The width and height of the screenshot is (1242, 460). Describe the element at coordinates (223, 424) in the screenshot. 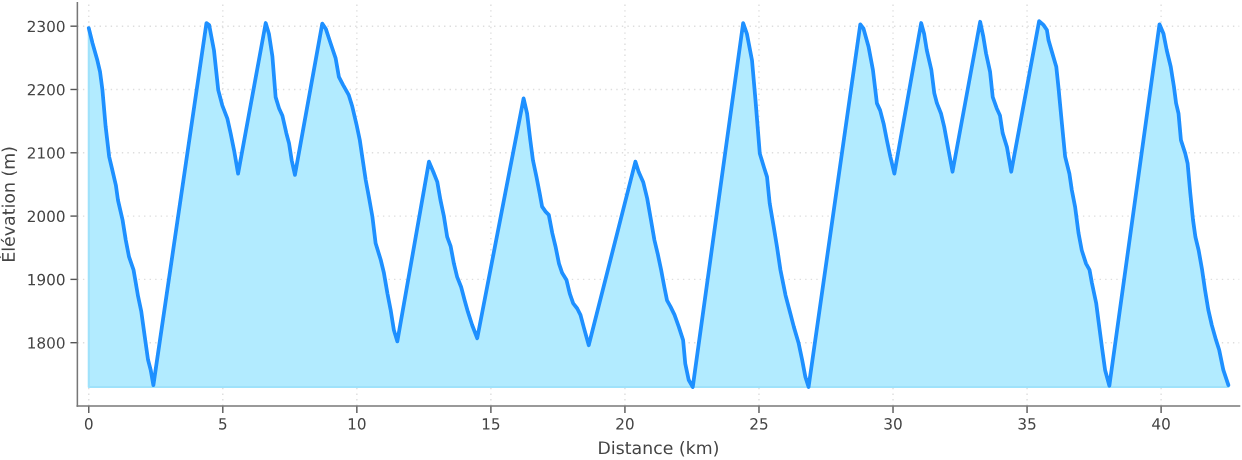

I see `x-tick-label: 5` at that location.